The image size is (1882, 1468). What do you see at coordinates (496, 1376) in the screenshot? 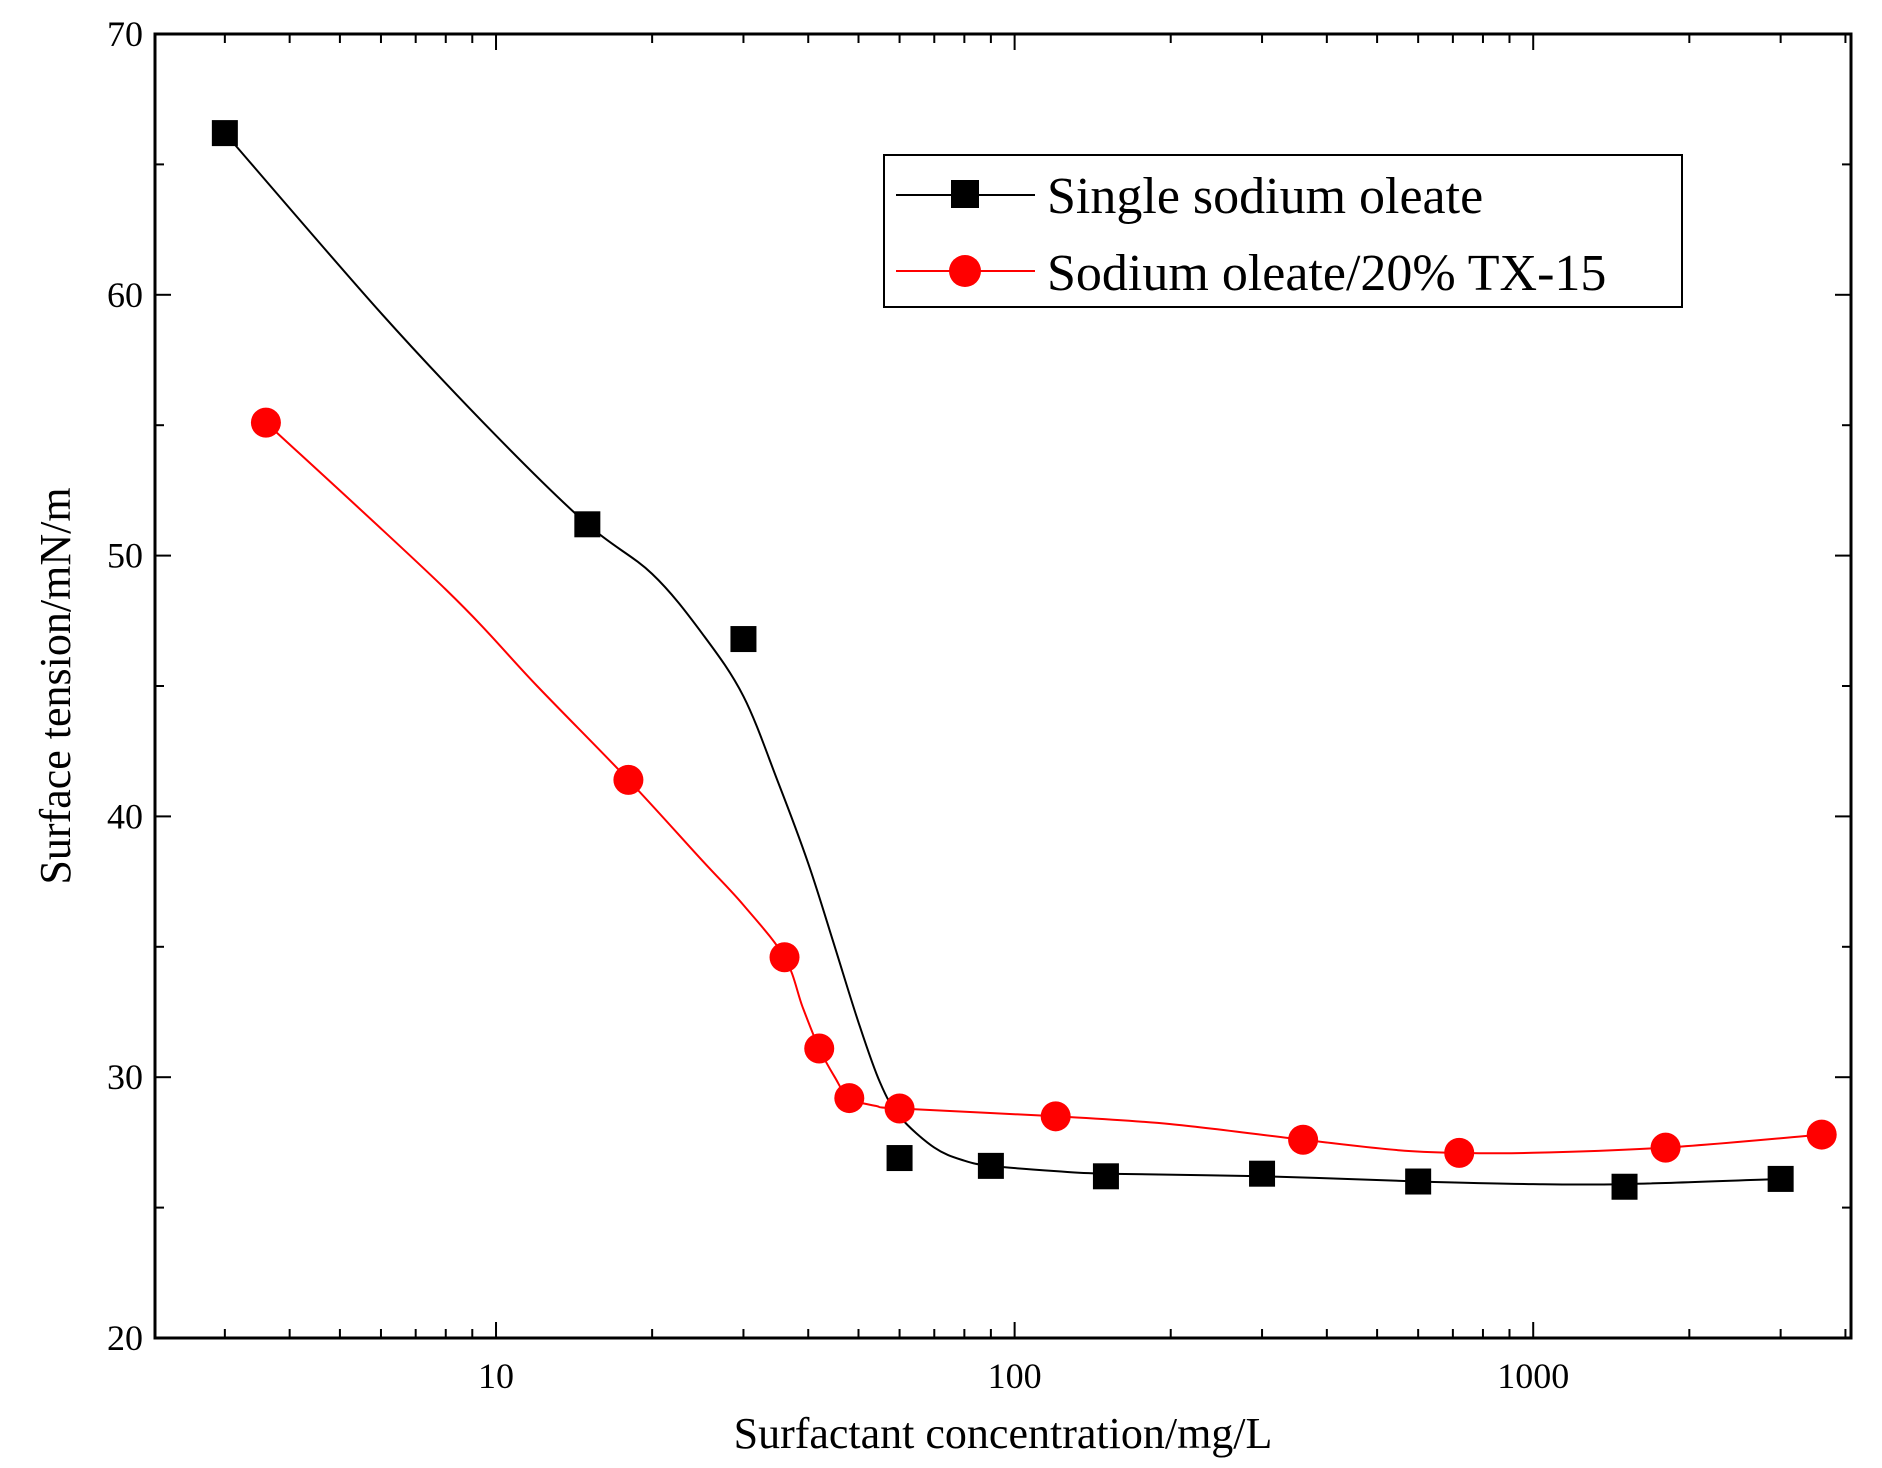
I see `x-tick-label: 10` at bounding box center [496, 1376].